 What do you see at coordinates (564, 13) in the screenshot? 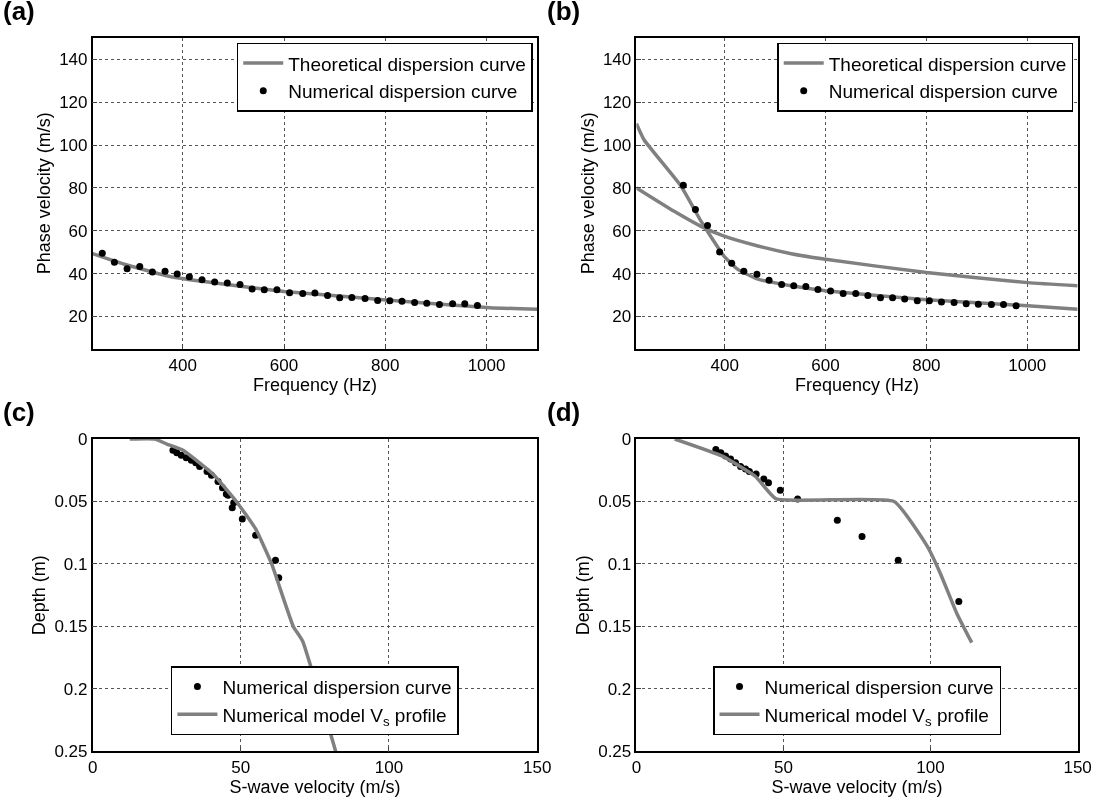
I see `chart-title: (b)` at bounding box center [564, 13].